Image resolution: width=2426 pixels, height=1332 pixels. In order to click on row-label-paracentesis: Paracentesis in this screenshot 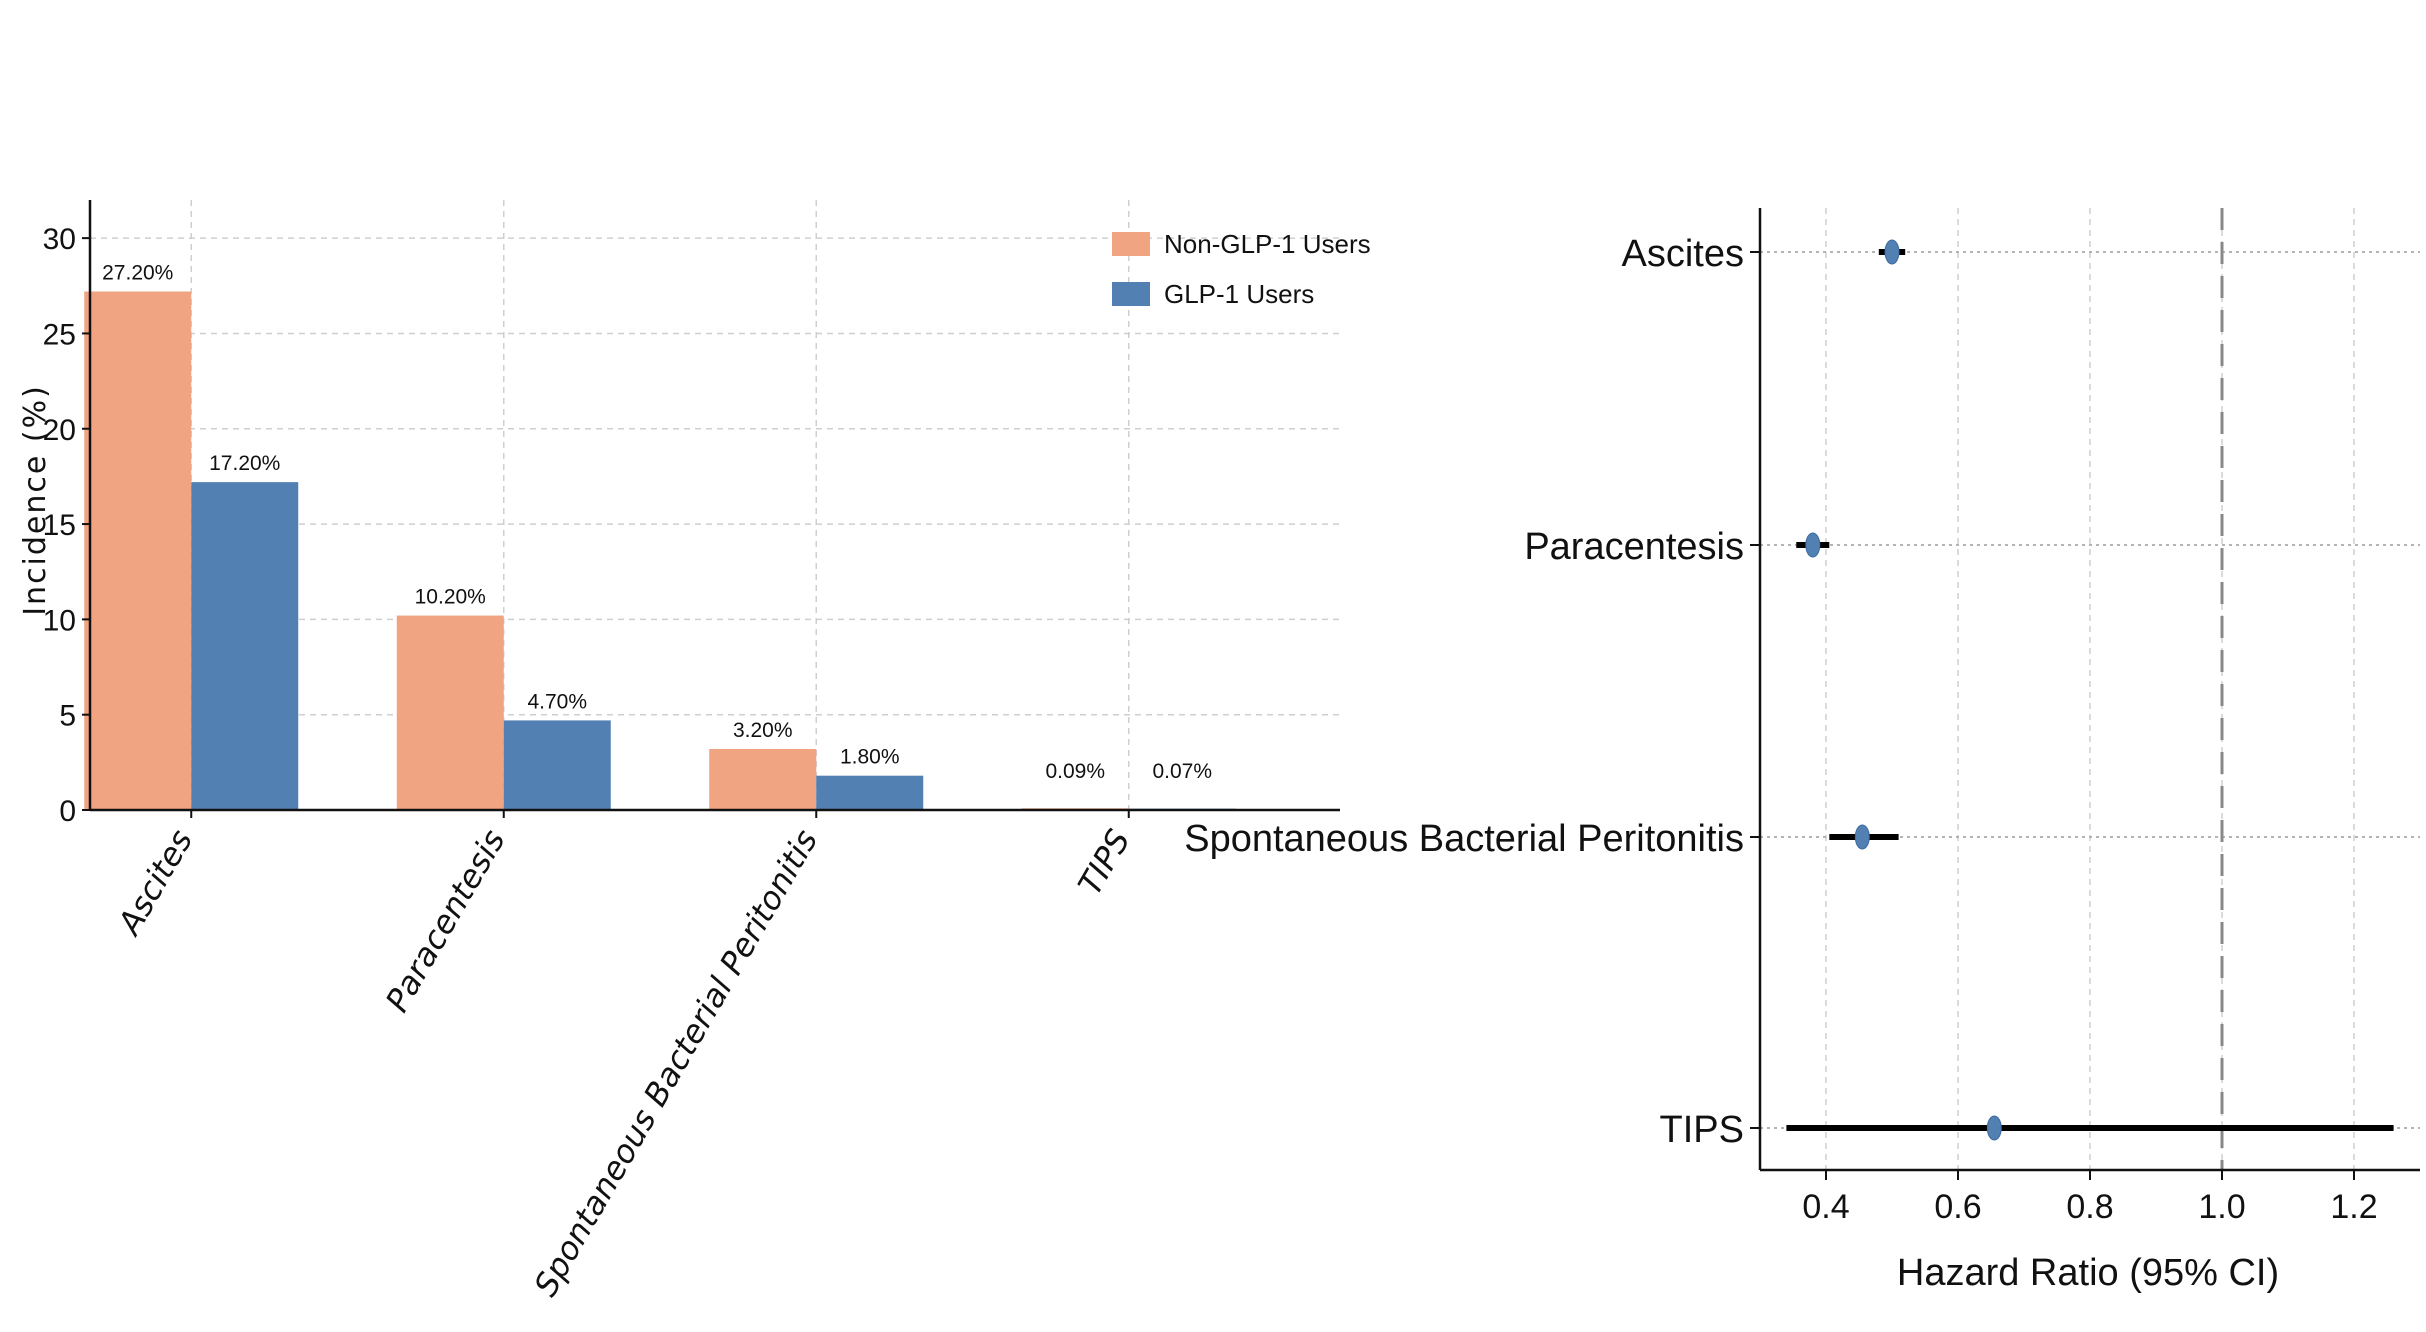, I will do `click(1634, 547)`.